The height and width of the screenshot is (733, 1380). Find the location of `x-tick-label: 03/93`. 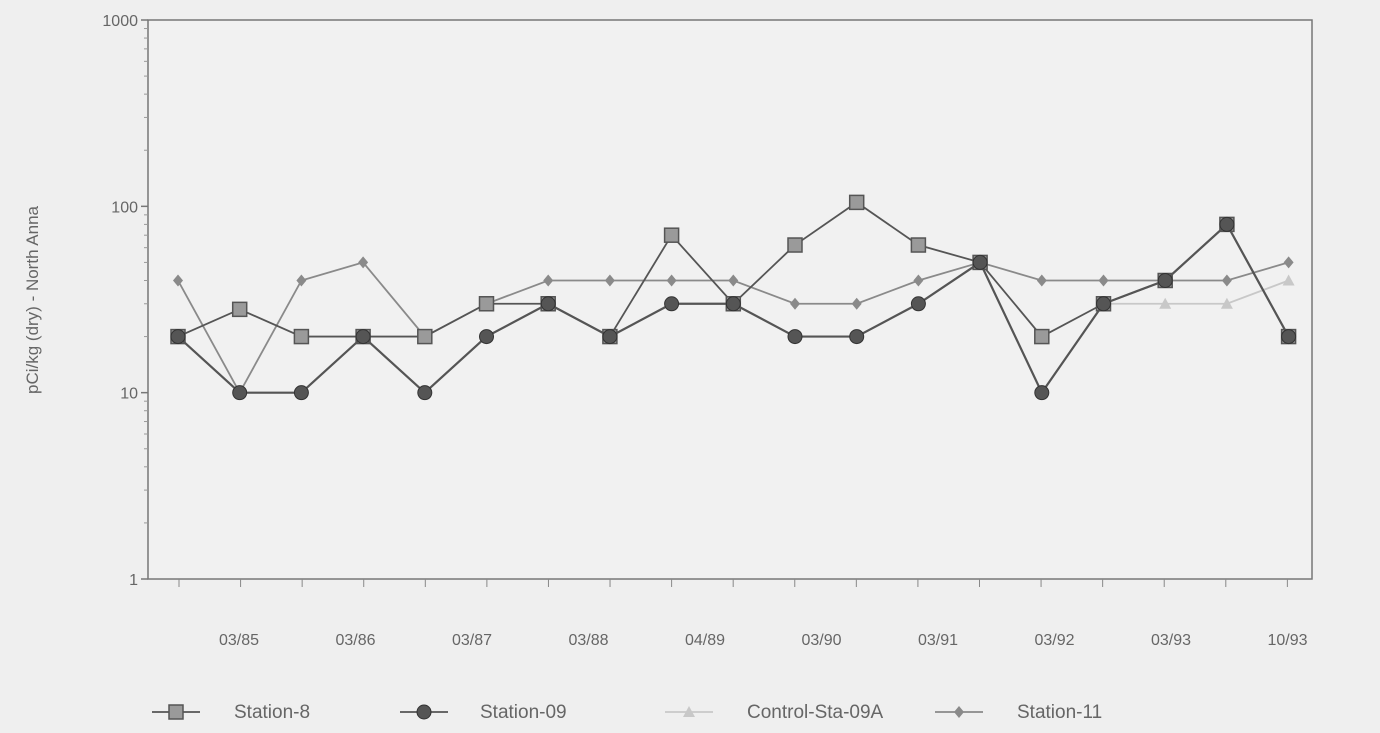

x-tick-label: 03/93 is located at coordinates (1171, 640).